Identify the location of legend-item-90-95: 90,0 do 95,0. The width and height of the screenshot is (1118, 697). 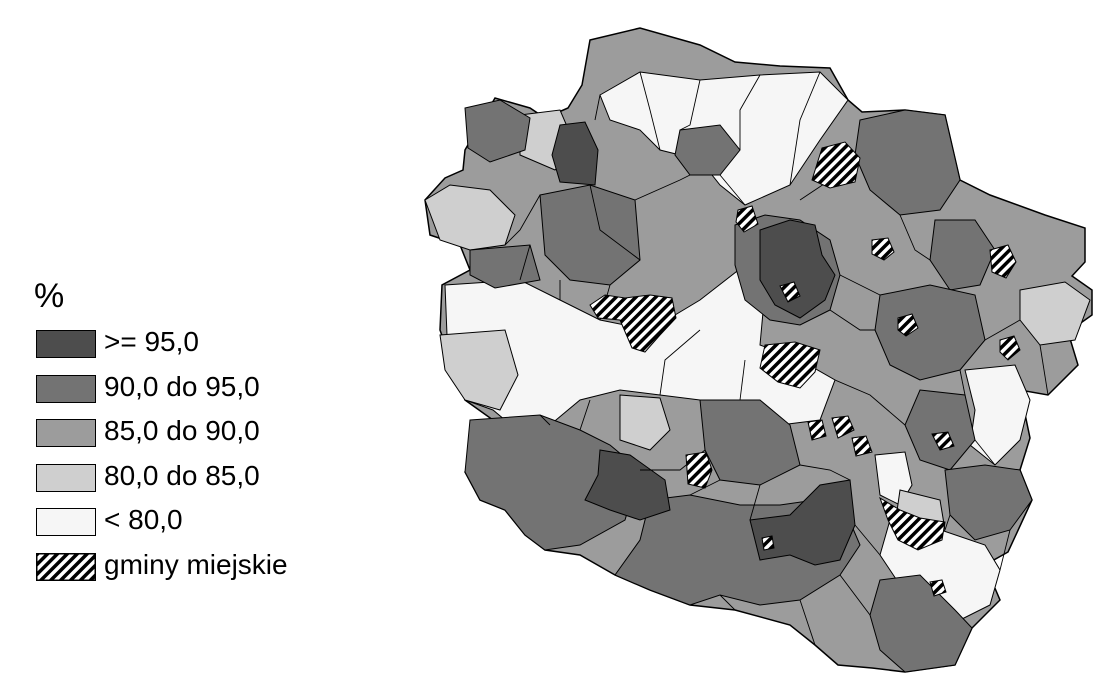
(194, 394).